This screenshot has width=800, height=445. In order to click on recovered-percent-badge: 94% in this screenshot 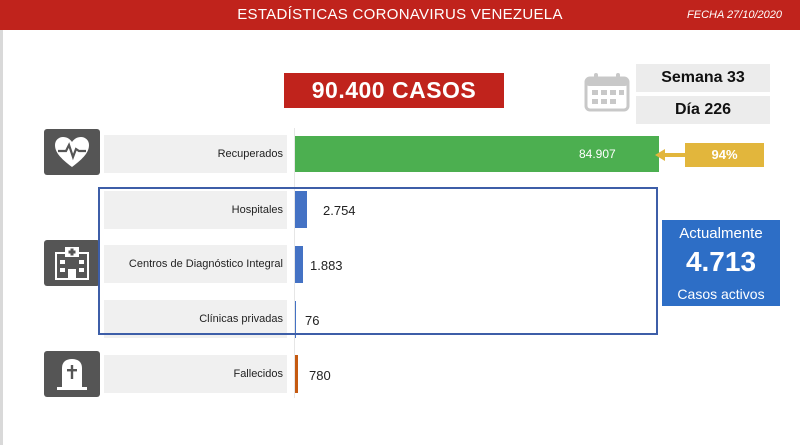, I will do `click(724, 155)`.